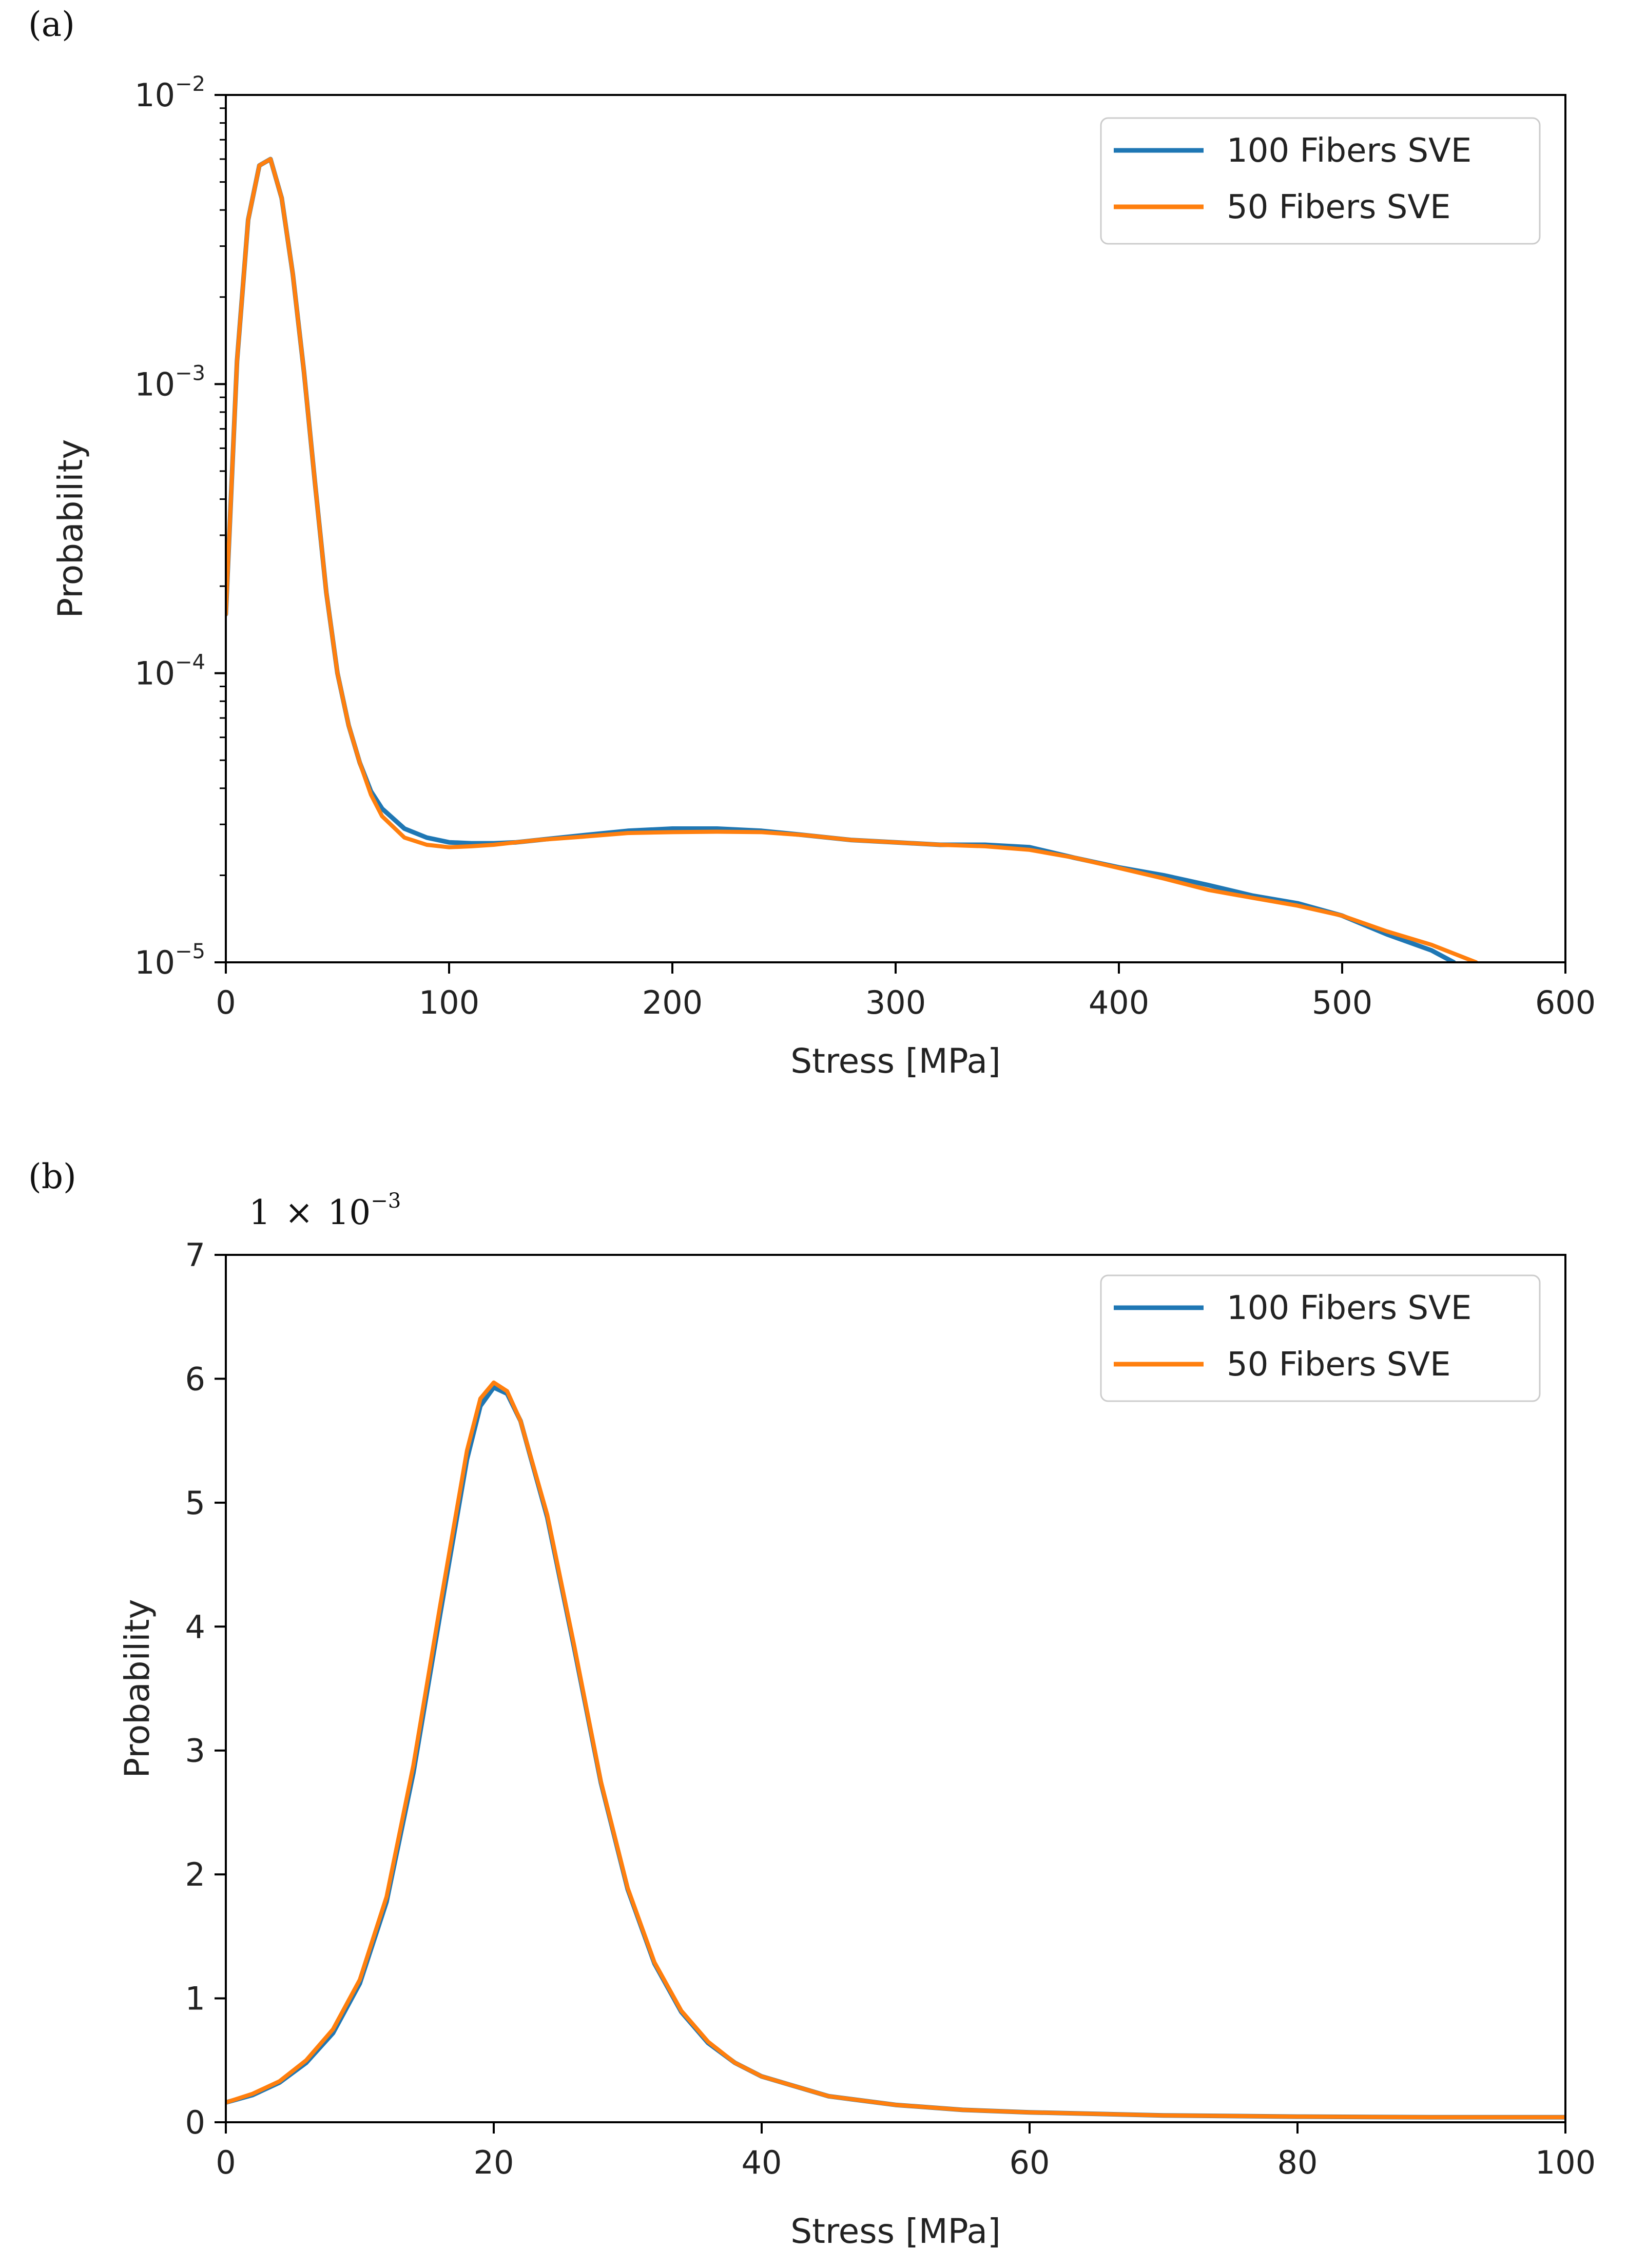  What do you see at coordinates (494, 2162) in the screenshot?
I see `x-tick-label: 20` at bounding box center [494, 2162].